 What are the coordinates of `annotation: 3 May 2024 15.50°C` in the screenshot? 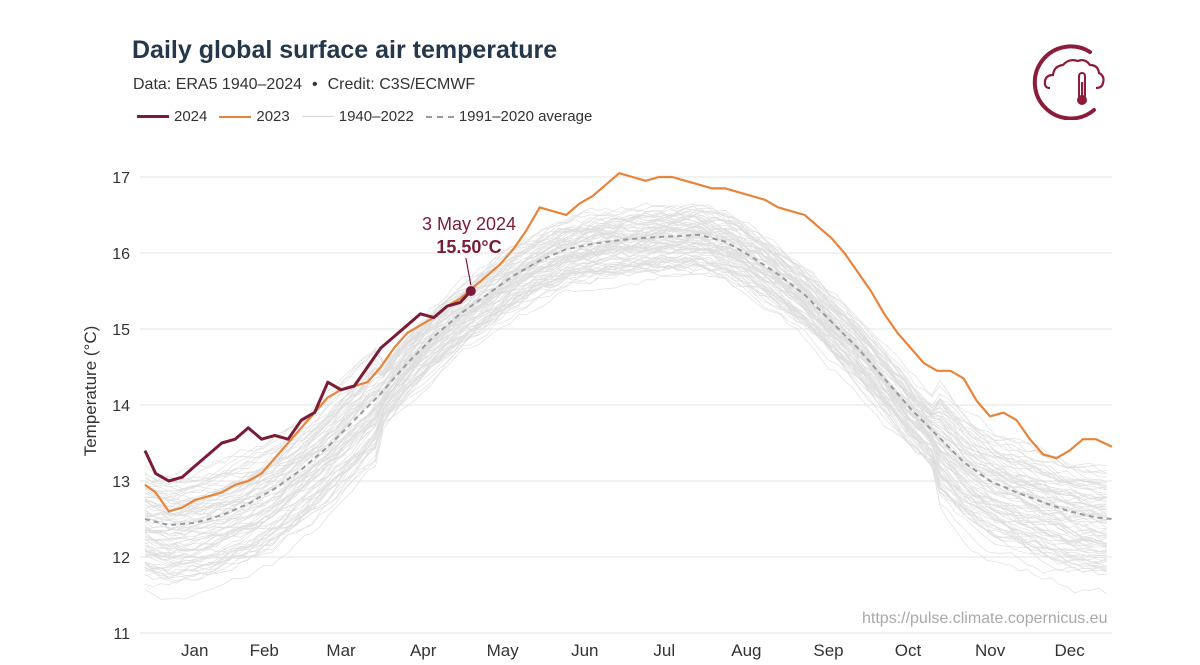 It's located at (469, 255).